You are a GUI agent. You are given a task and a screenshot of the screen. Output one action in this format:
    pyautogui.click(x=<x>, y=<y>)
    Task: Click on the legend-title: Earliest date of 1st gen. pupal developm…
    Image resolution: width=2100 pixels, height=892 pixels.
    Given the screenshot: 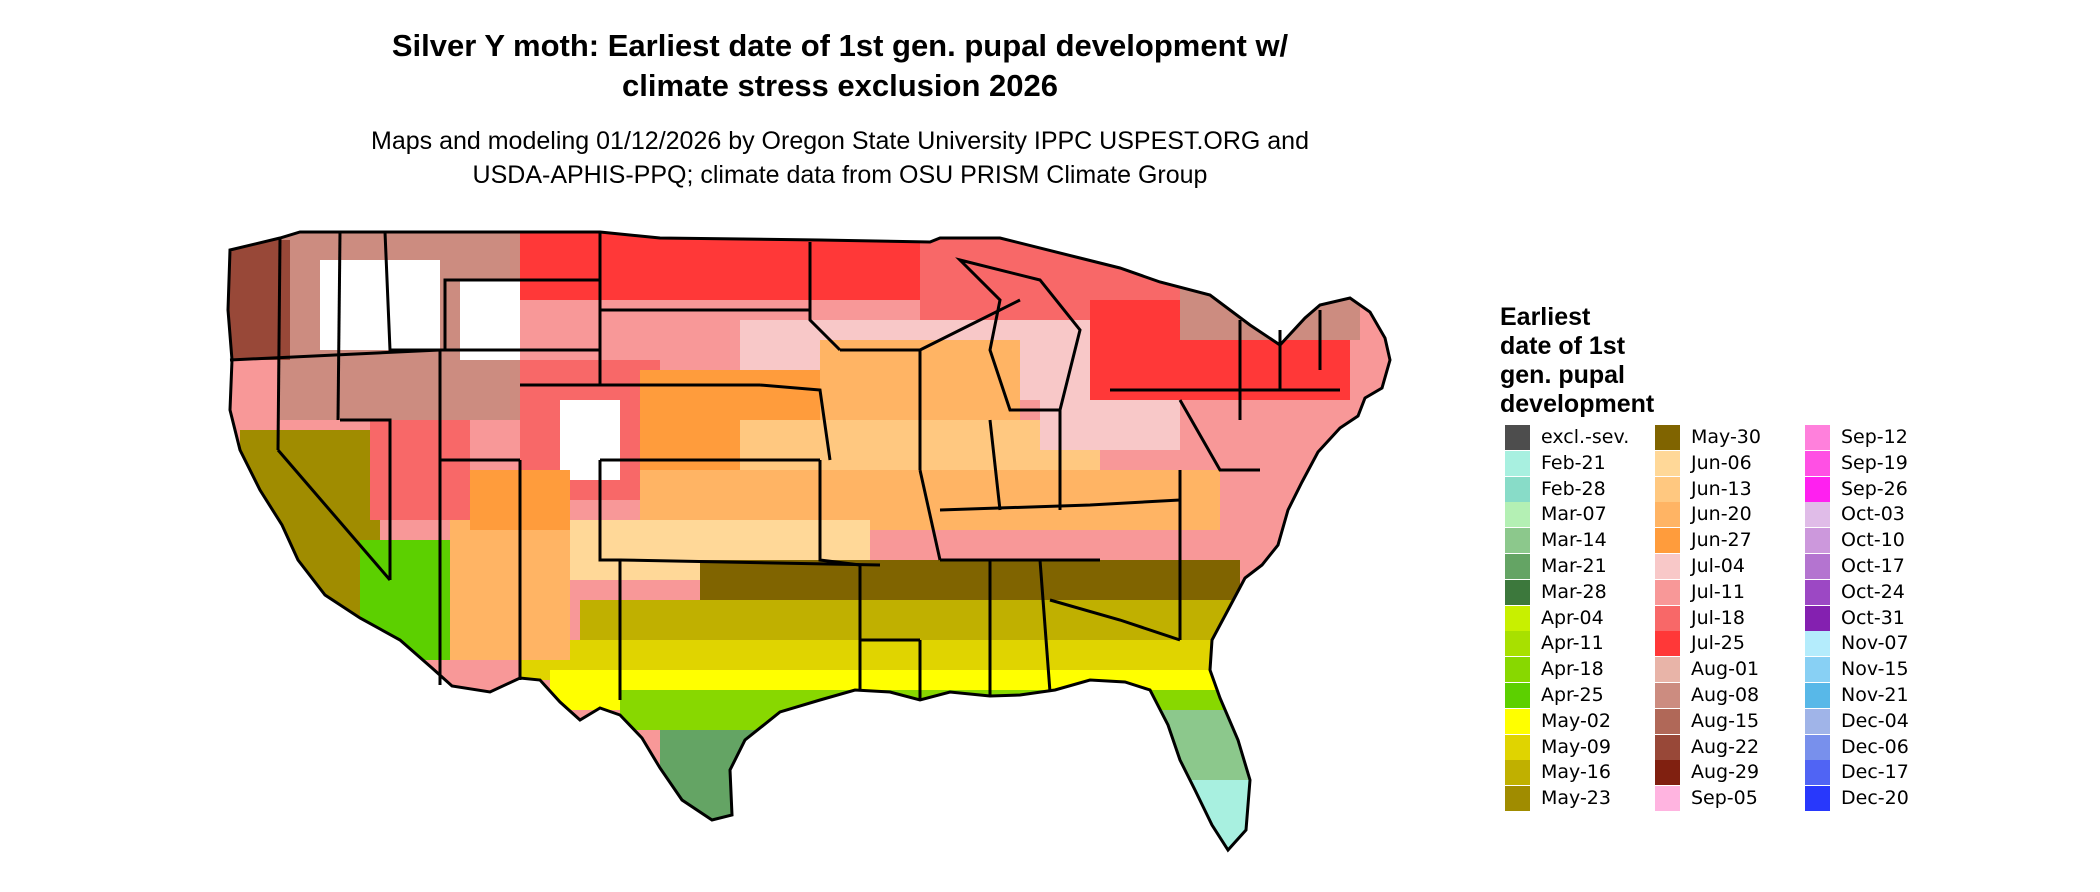 What is the action you would take?
    pyautogui.click(x=1600, y=361)
    